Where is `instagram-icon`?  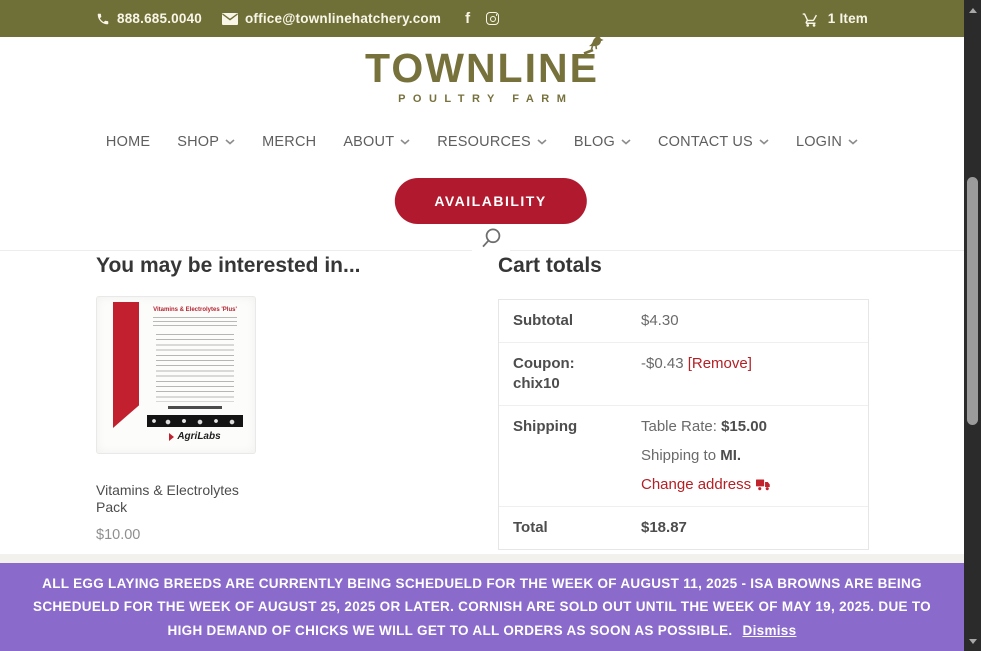 instagram-icon is located at coordinates (493, 18).